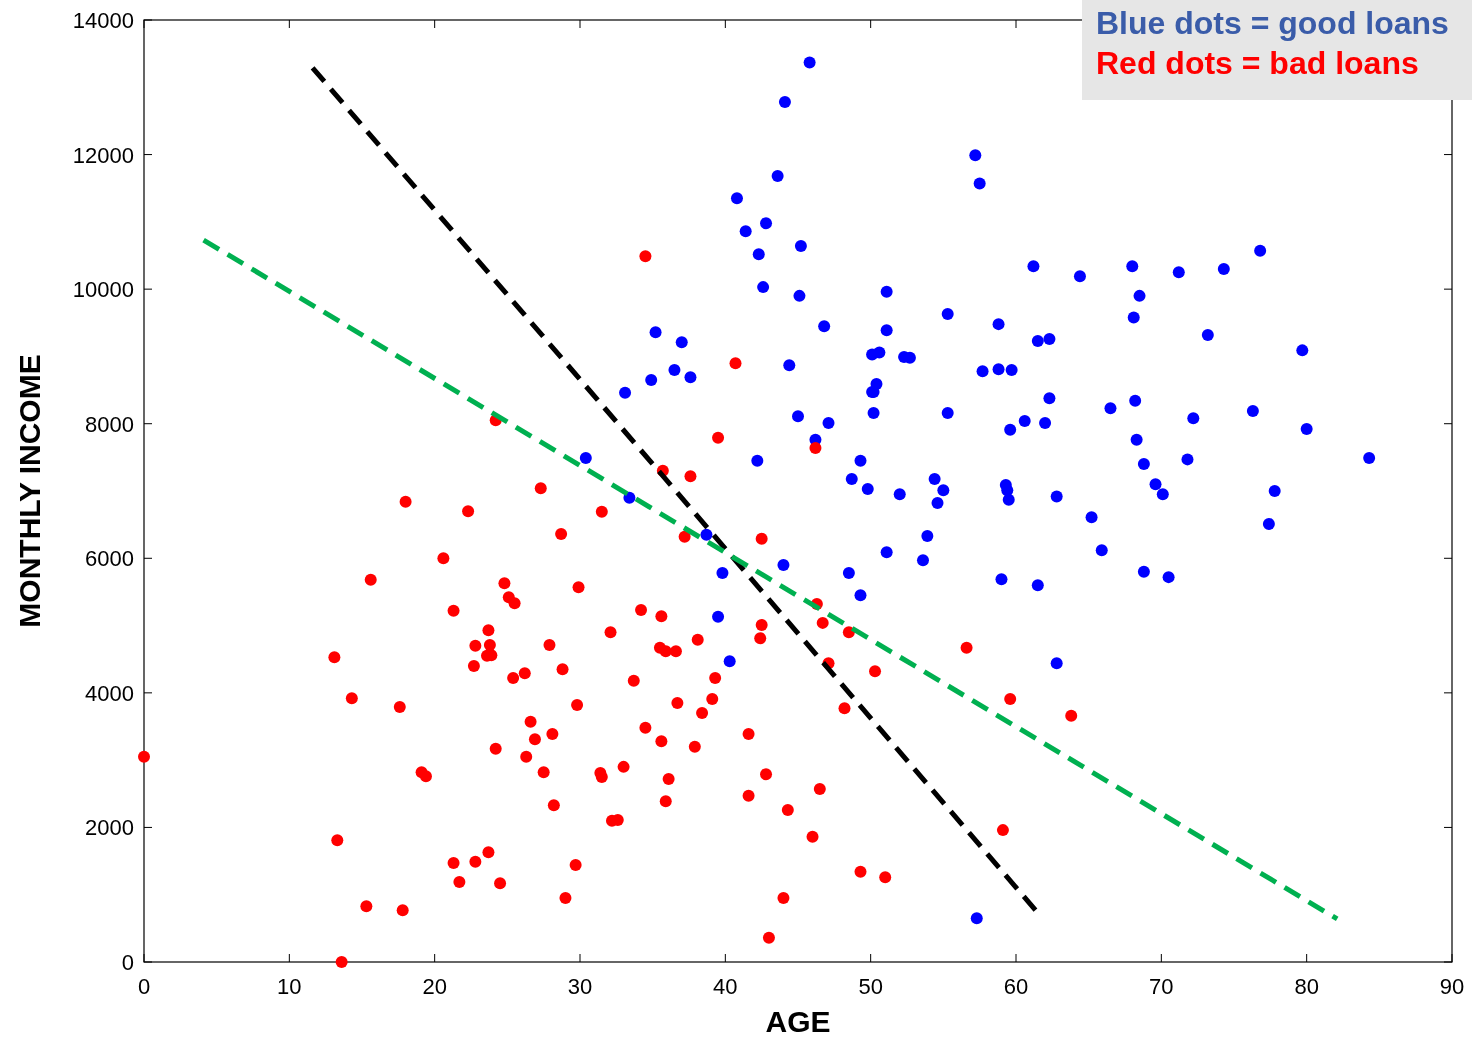  I want to click on x-tick-label: 30, so click(580, 986).